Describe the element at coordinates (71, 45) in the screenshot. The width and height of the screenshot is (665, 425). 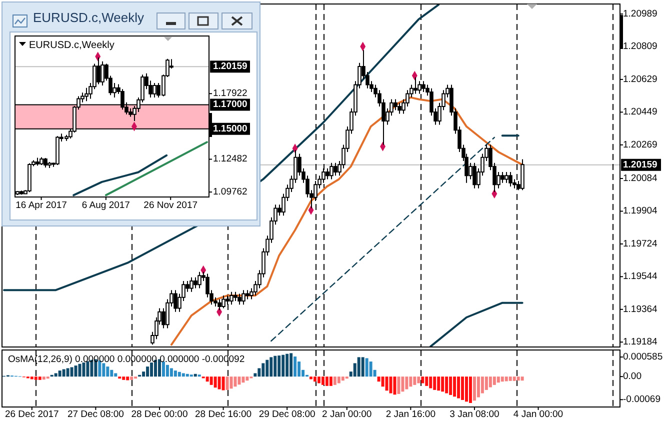
I see `chart-subtitle: EURUSD.c,Weekly` at that location.